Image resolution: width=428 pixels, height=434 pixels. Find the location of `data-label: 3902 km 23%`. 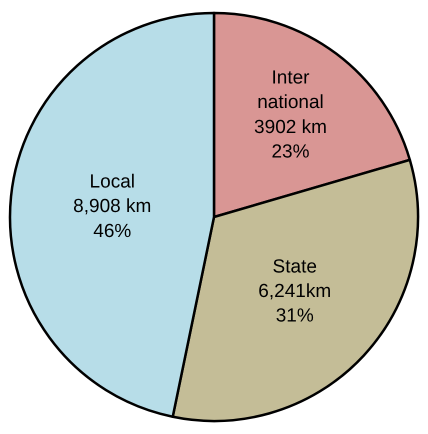

data-label: 3902 km 23% is located at coordinates (290, 139).